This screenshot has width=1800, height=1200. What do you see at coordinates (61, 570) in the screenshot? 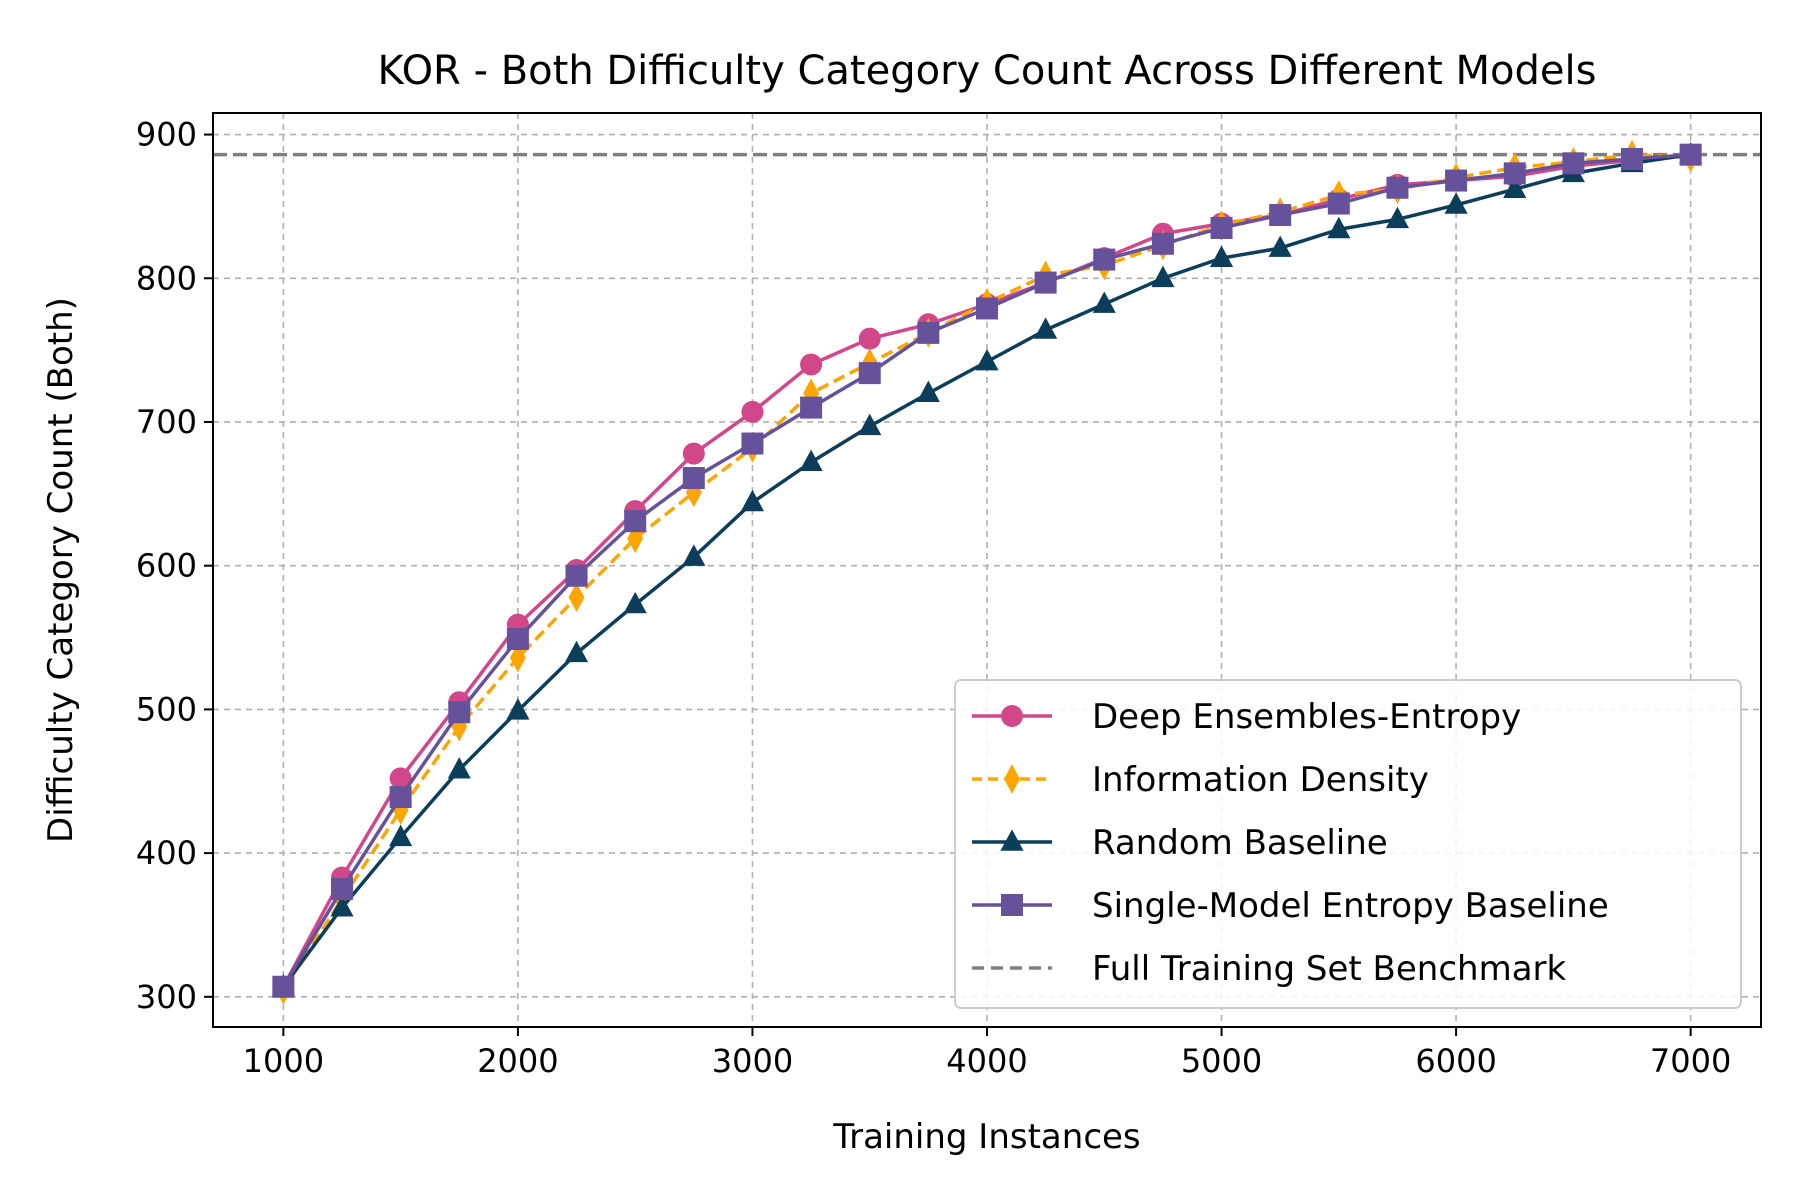
I see `y-axis-label: Difficulty Category Count (Both)` at bounding box center [61, 570].